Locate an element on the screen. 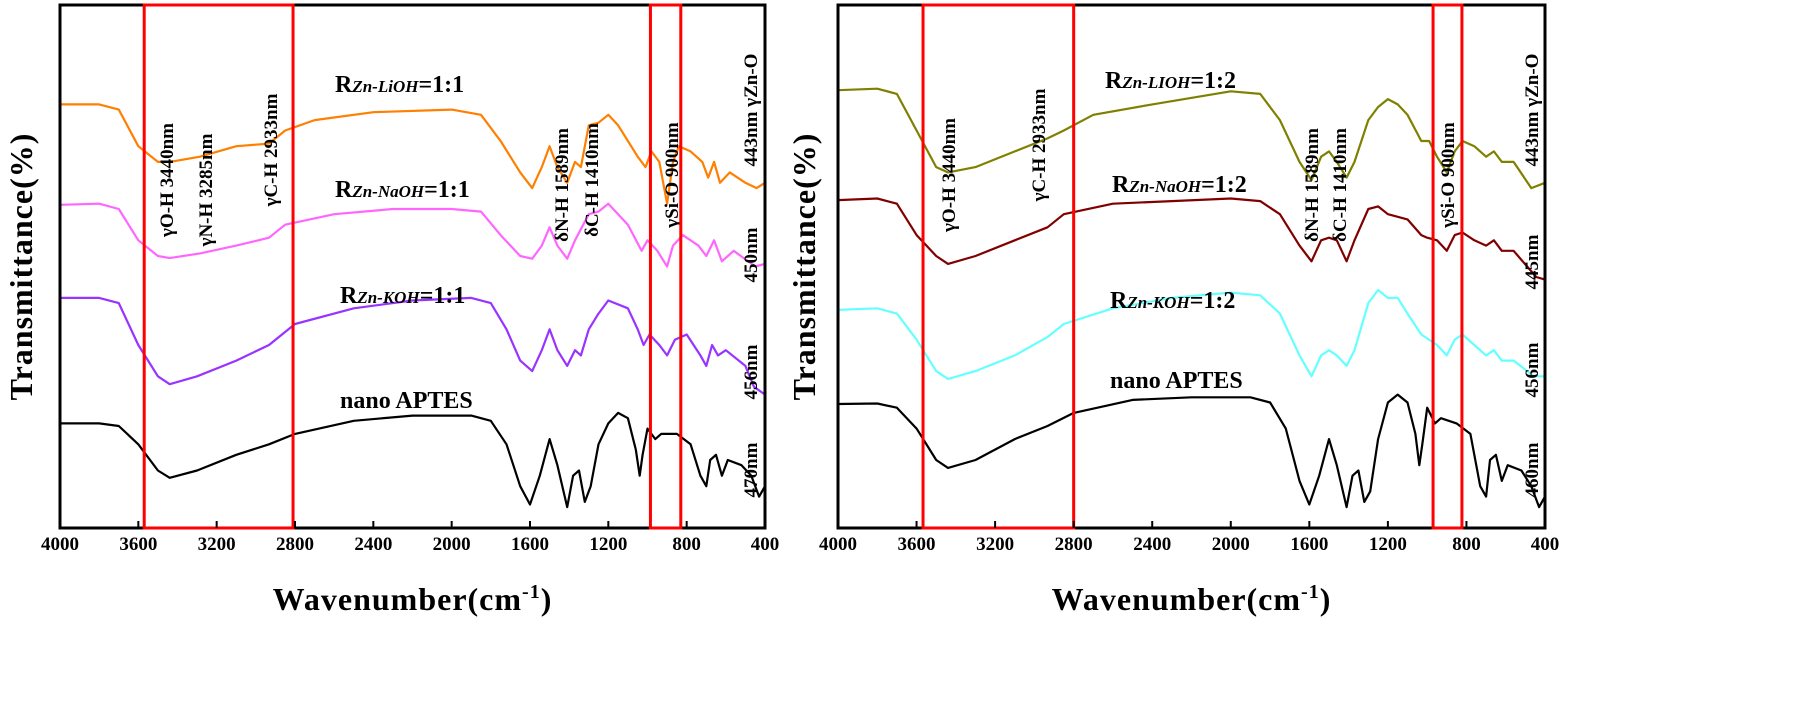  series-label: RZn-LiOH=1:1 is located at coordinates (399, 85).